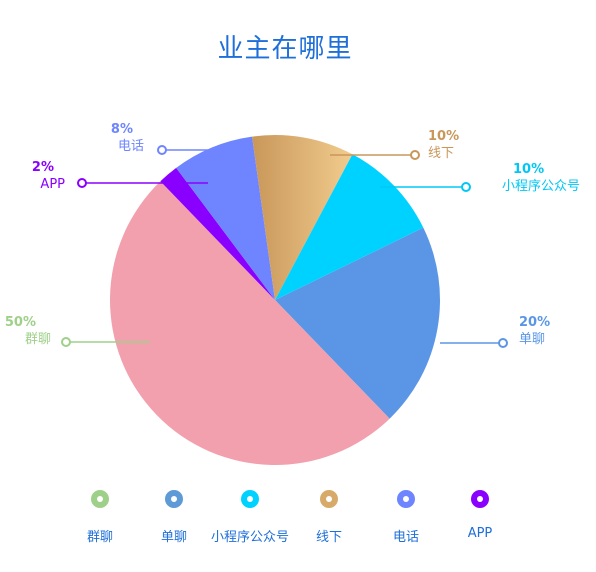 Image resolution: width=596 pixels, height=572 pixels. What do you see at coordinates (357, 323) in the screenshot?
I see `pie-slice-dan-liao` at bounding box center [357, 323].